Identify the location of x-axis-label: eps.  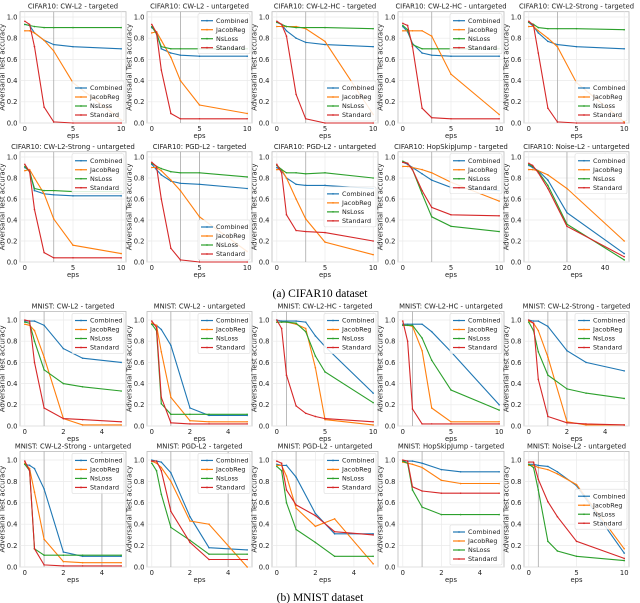
(199, 275).